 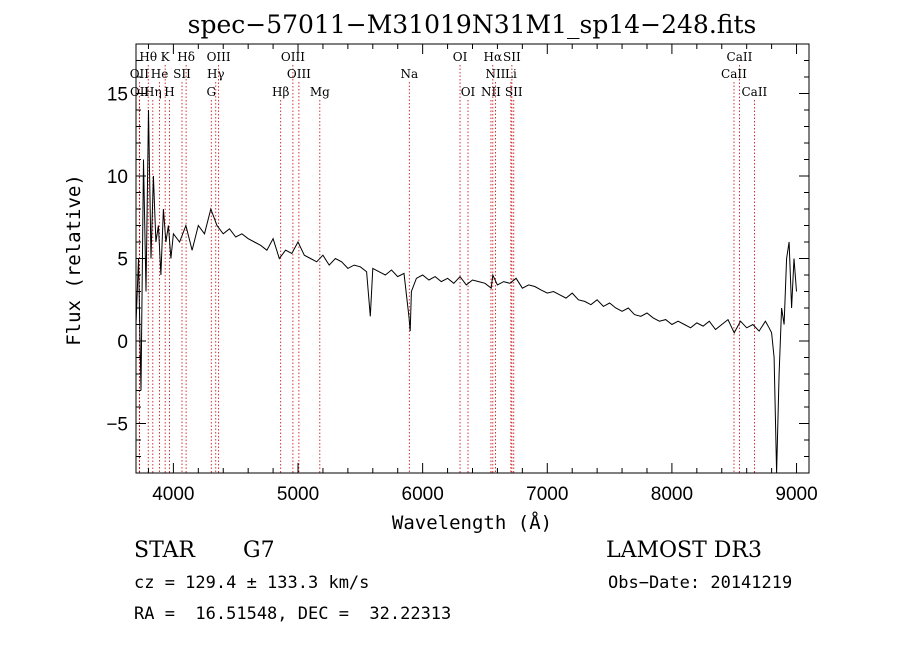 I want to click on line-label-4: OIII, so click(x=293, y=57).